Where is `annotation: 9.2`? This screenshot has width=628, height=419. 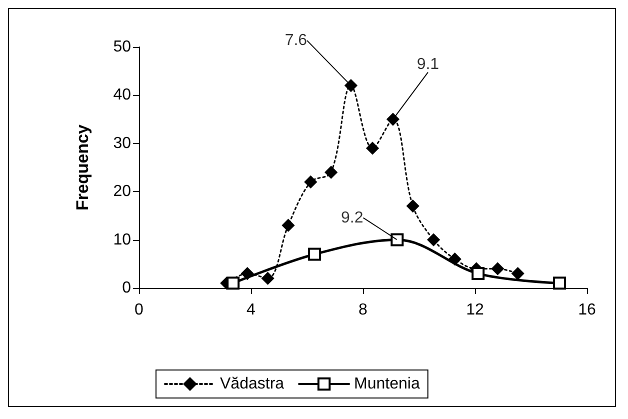
annotation: 9.2 is located at coordinates (352, 217).